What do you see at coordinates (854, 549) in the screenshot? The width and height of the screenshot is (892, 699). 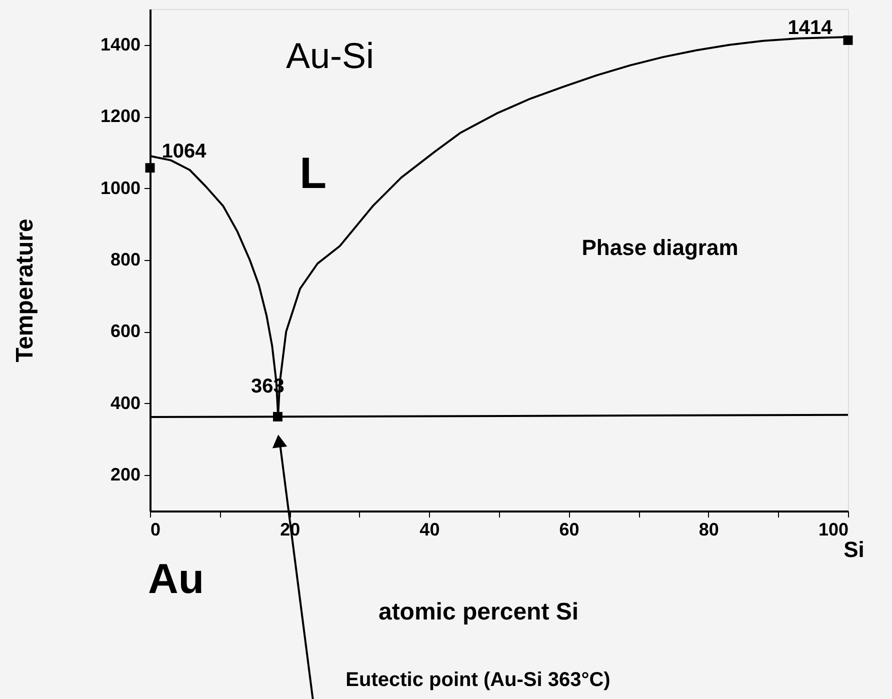 I see `text: Si` at bounding box center [854, 549].